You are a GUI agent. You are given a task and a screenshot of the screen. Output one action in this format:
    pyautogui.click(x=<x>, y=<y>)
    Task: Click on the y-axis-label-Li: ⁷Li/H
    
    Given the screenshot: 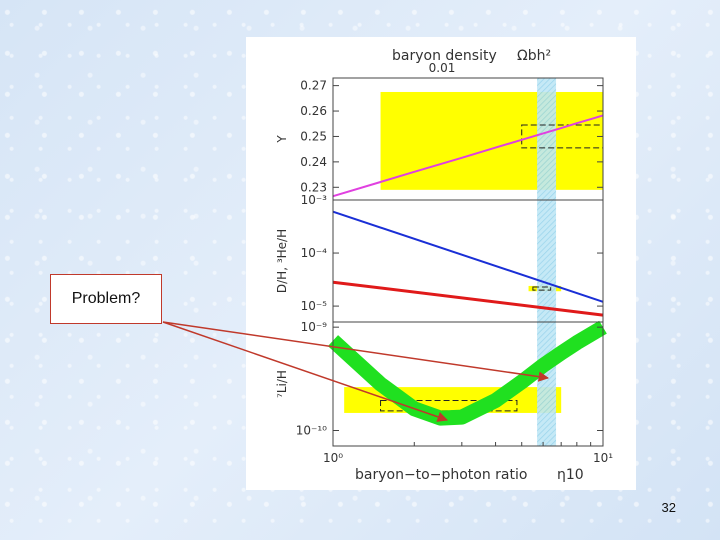 What is the action you would take?
    pyautogui.click(x=282, y=384)
    